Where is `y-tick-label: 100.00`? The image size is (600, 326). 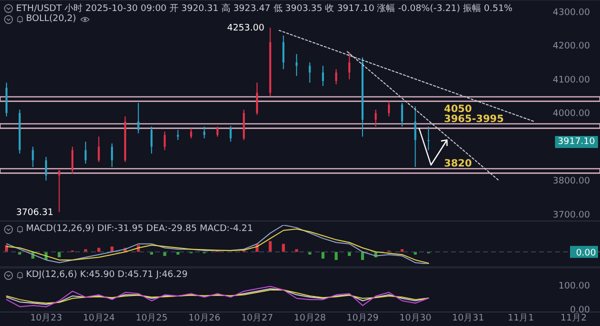
y-tick-label: 100.00 is located at coordinates (574, 286).